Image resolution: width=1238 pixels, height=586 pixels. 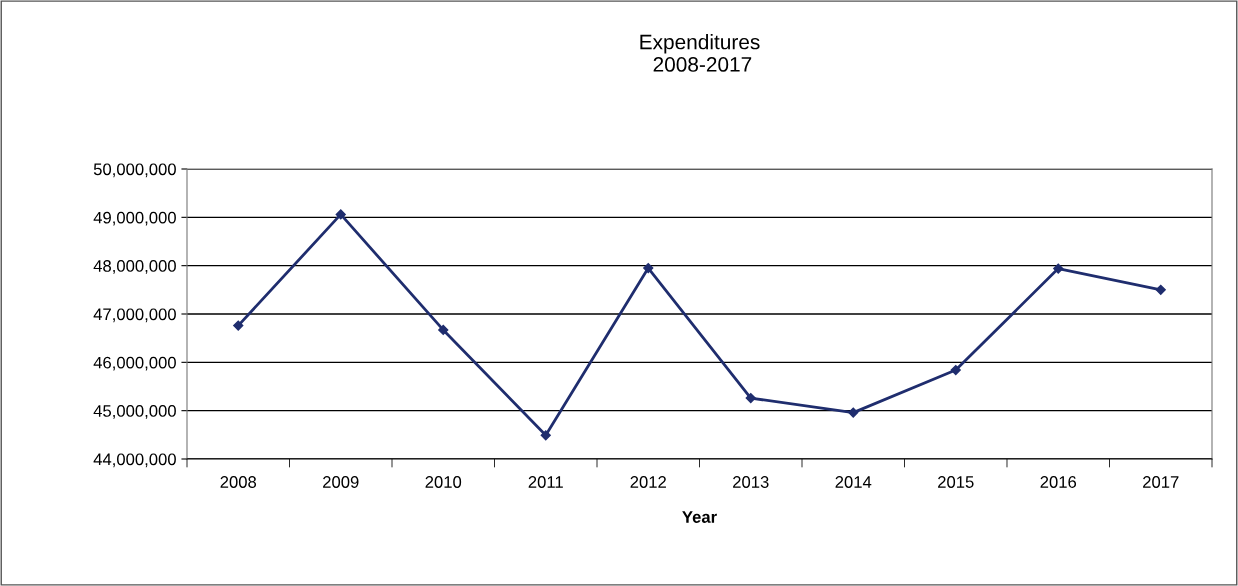 What do you see at coordinates (134, 363) in the screenshot?
I see `y-tick-label: 46,000,000` at bounding box center [134, 363].